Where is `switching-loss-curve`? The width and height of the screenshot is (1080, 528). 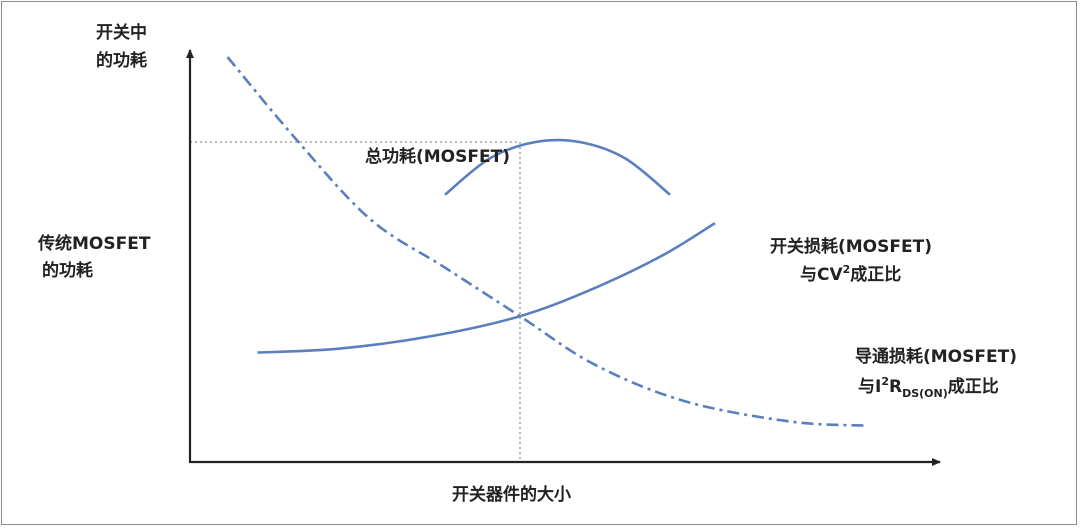
switching-loss-curve is located at coordinates (486, 287).